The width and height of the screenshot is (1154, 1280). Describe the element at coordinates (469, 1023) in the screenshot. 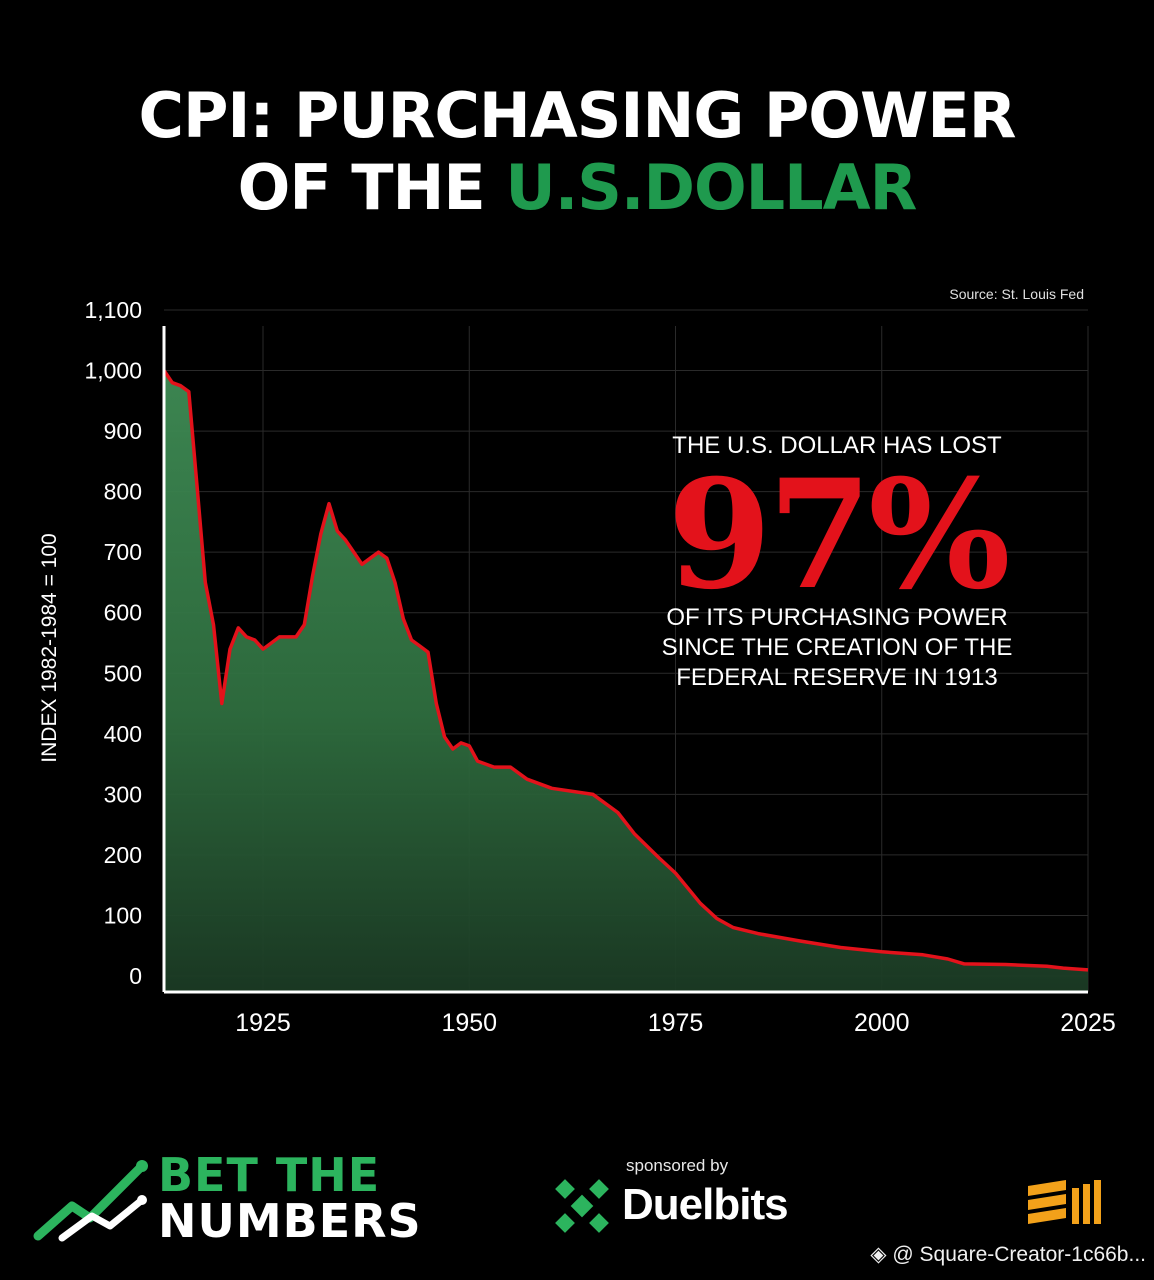

I see `x-tick-label: 1950` at that location.